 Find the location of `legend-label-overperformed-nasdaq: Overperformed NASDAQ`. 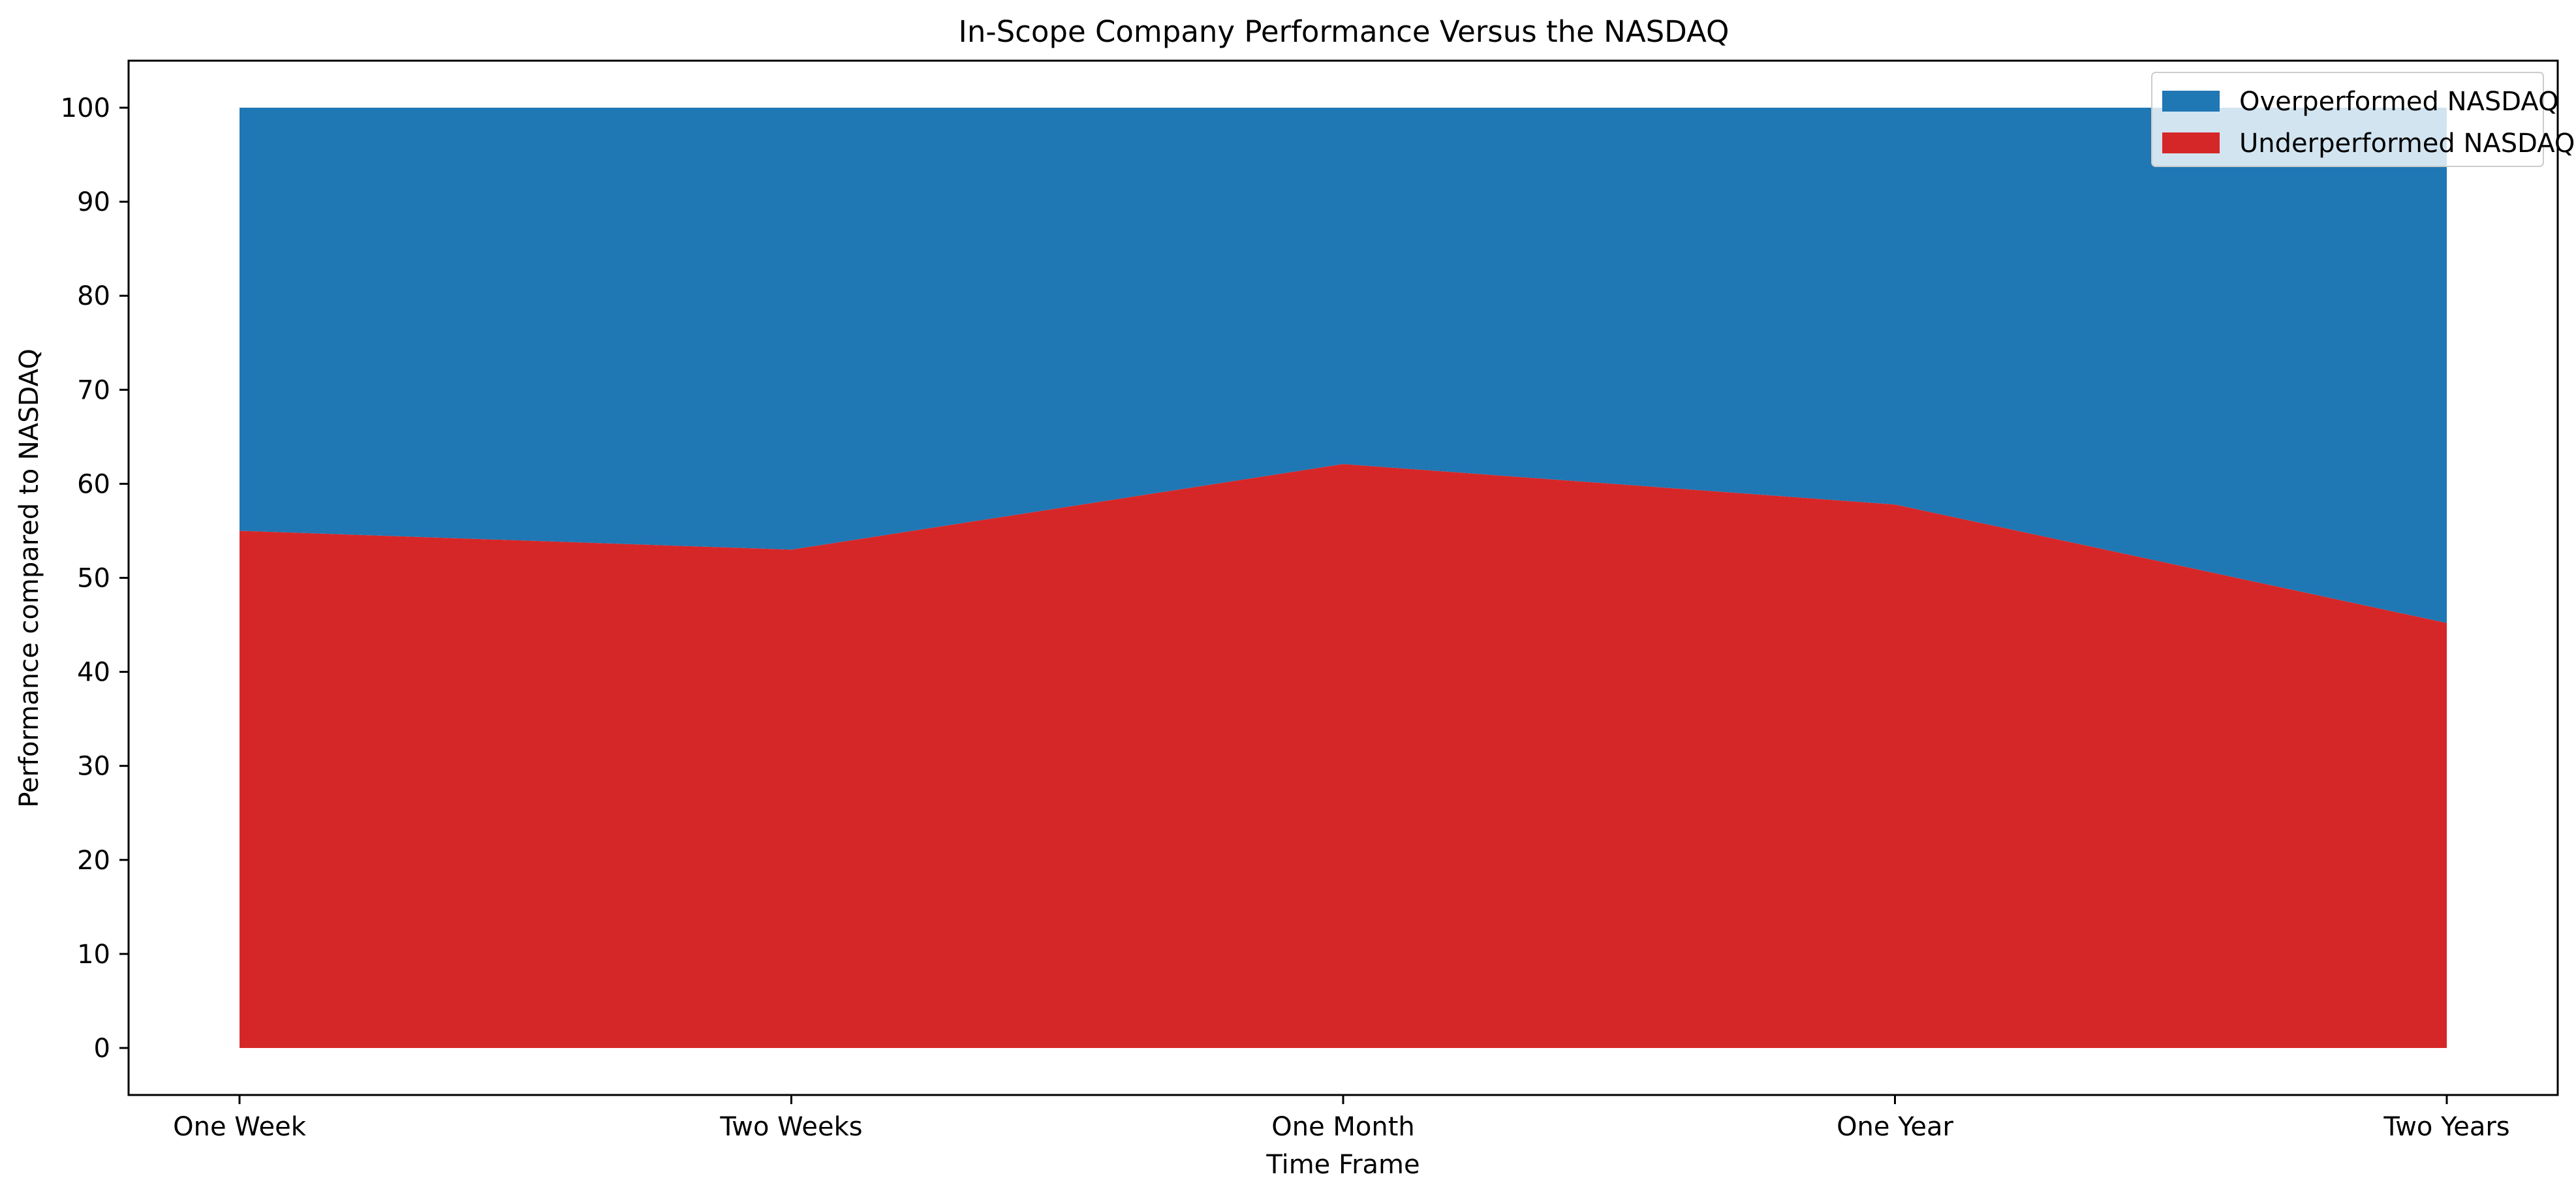

legend-label-overperformed-nasdaq: Overperformed NASDAQ is located at coordinates (2399, 102).